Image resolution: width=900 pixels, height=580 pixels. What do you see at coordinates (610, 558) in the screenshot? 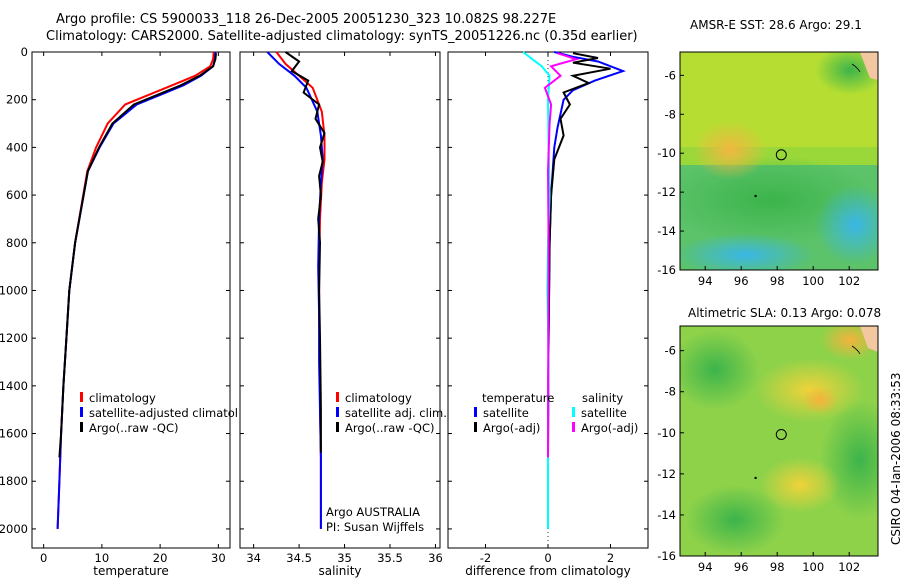
I see `x-tick-label: 2` at bounding box center [610, 558].